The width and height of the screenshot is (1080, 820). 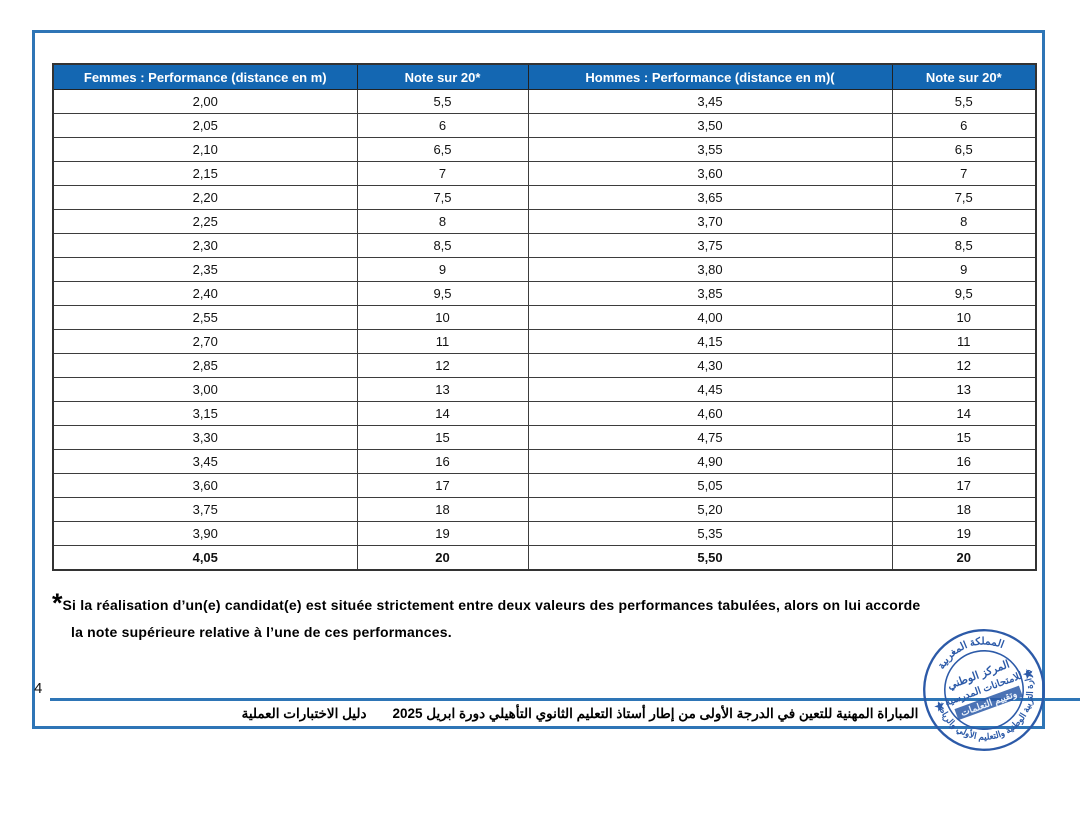 I want to click on table-cell: 4,15, so click(x=710, y=341).